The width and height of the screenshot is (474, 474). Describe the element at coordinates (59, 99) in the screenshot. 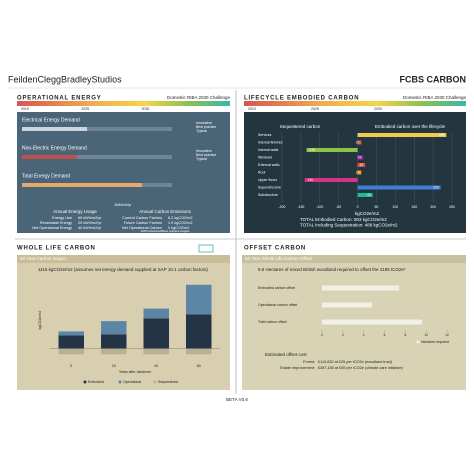

I see `panel-title: OPERATIONAL ENERGY` at that location.